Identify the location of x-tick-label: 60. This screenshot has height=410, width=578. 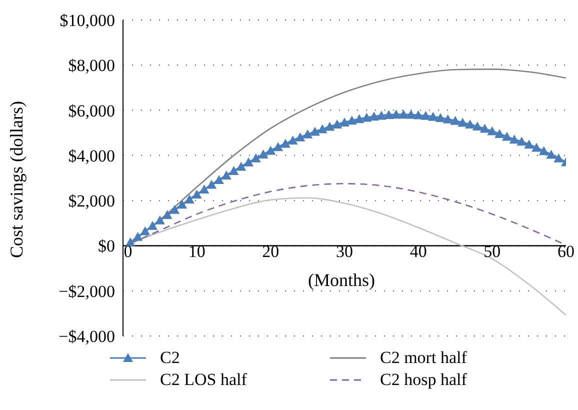
(566, 252).